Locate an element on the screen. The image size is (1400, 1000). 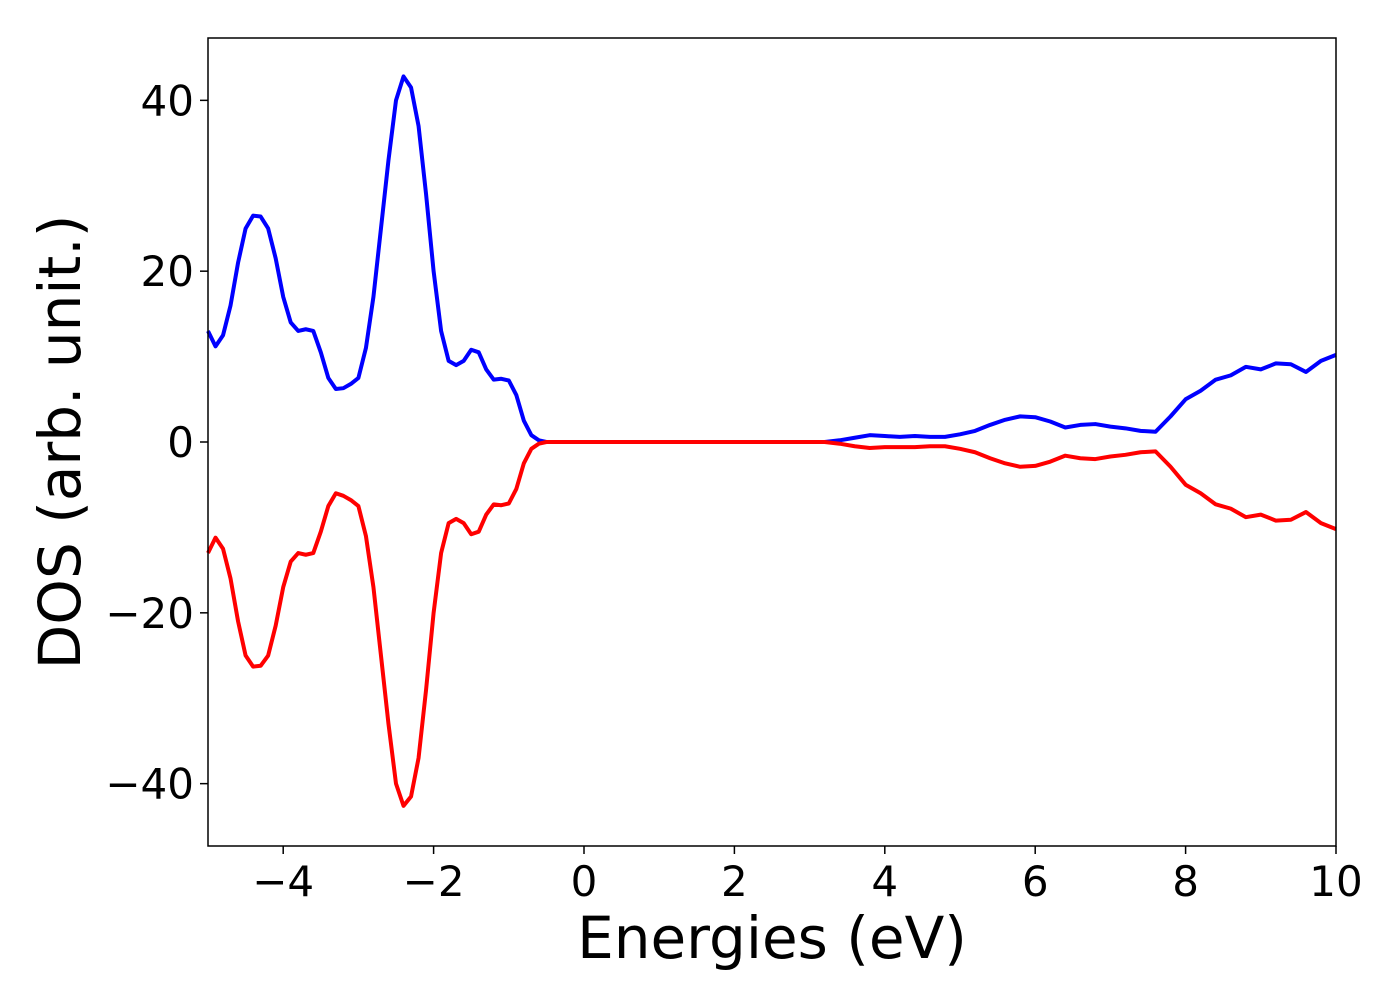
y-tick-label: −40 is located at coordinates (149, 784).